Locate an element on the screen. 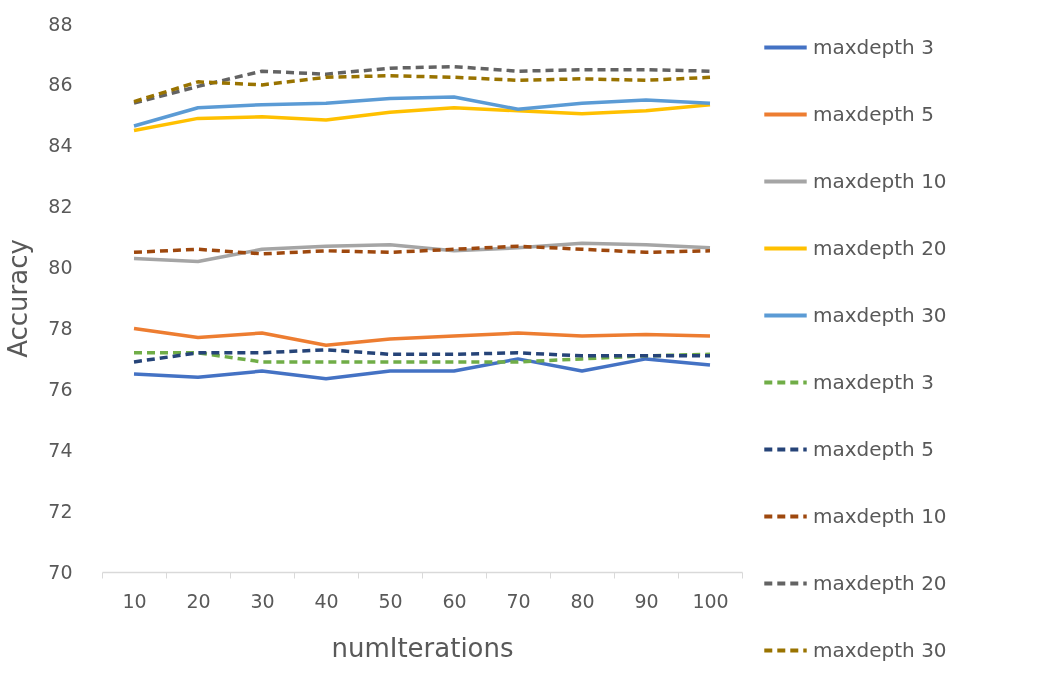 Image resolution: width=1052 pixels, height=700 pixels. x-tick-label: 50 is located at coordinates (390, 600).